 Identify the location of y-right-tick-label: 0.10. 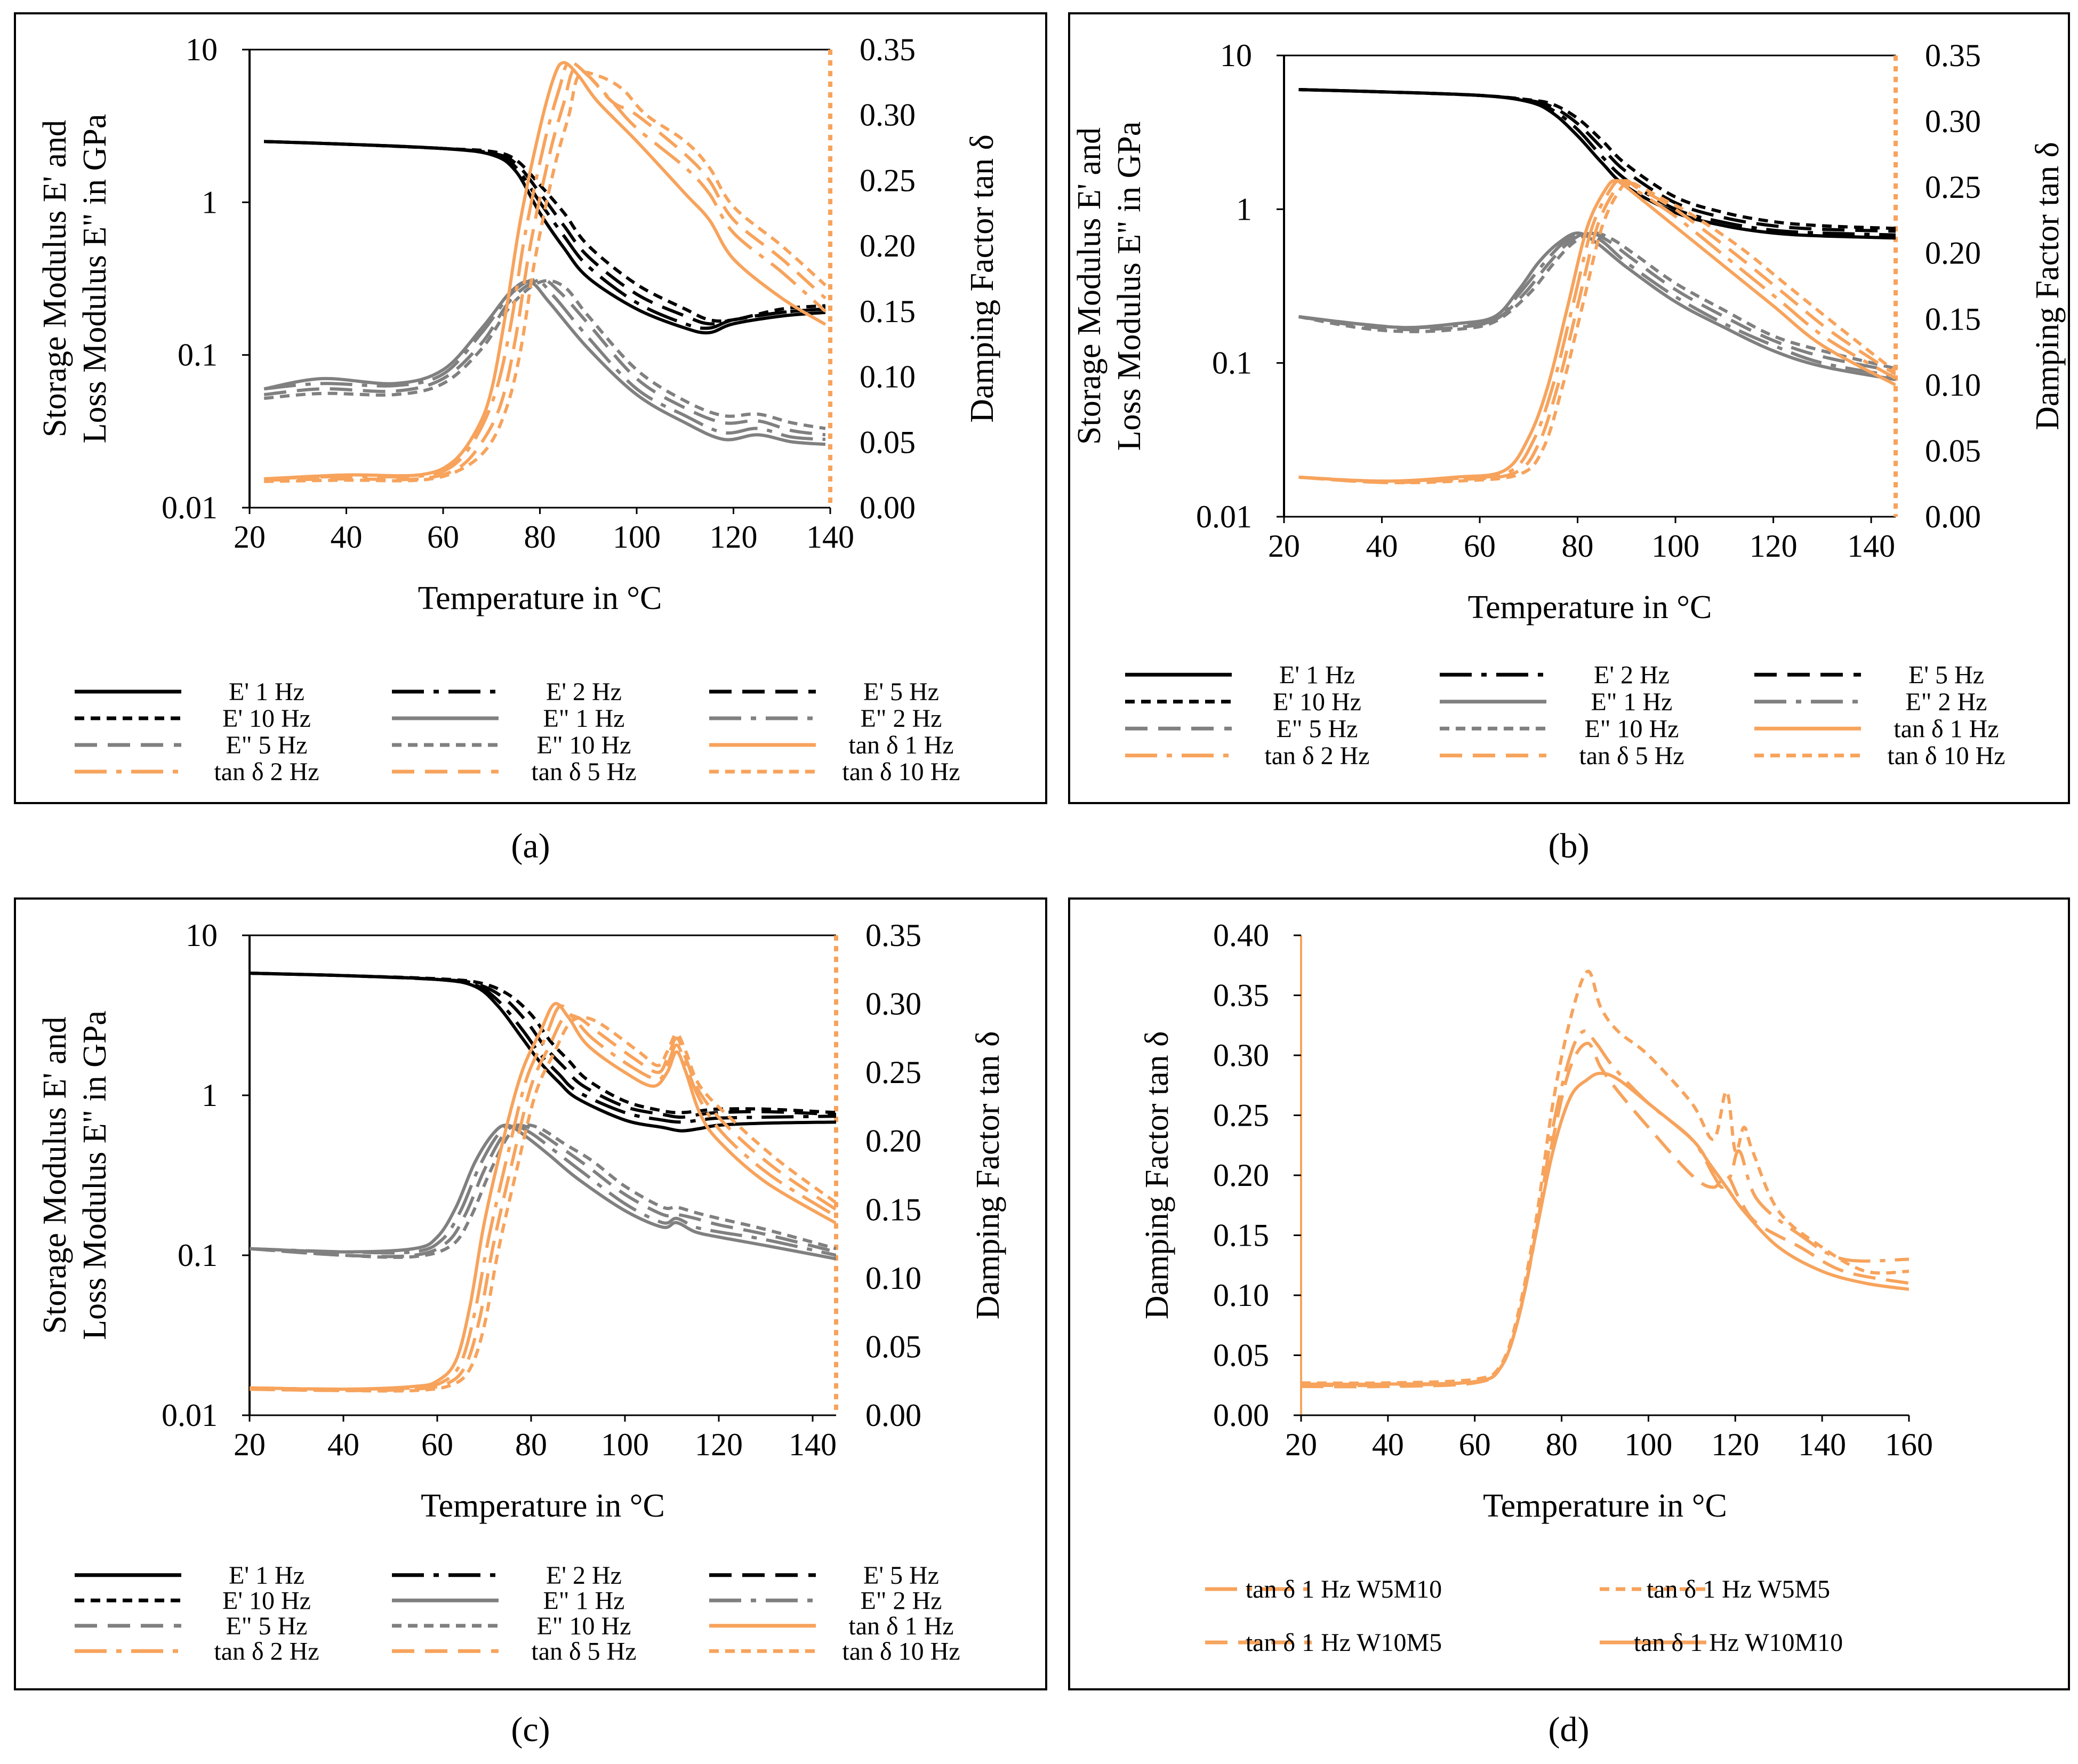
(888, 377).